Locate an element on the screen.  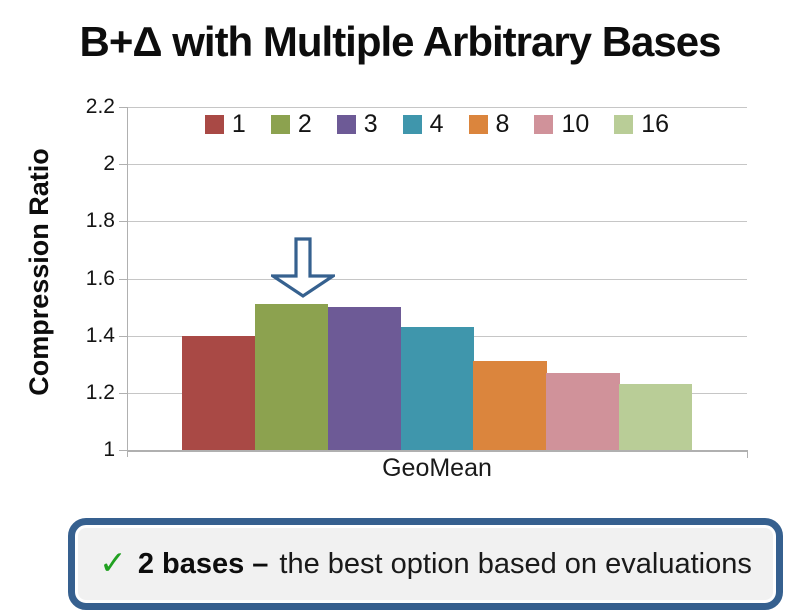
x-axis-end-tick is located at coordinates (747, 454).